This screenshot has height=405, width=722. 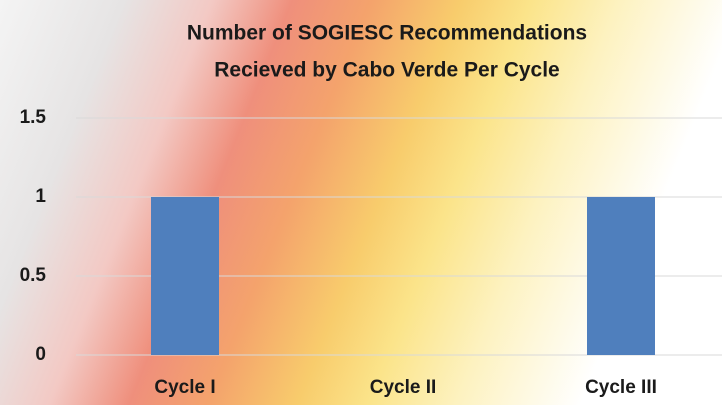 What do you see at coordinates (33, 275) in the screenshot?
I see `y-tick-label: 0.5` at bounding box center [33, 275].